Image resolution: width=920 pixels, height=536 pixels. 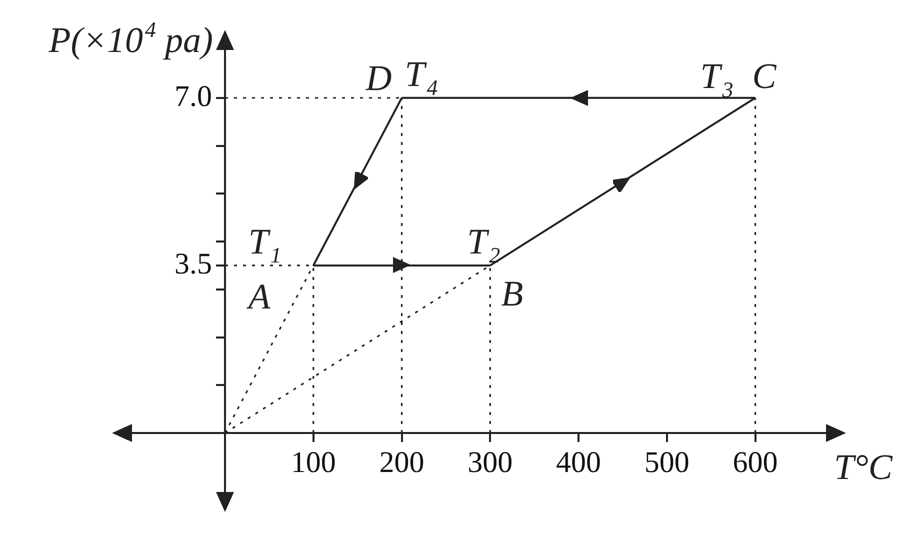 What do you see at coordinates (313, 462) in the screenshot?
I see `x-tick-label: 100` at bounding box center [313, 462].